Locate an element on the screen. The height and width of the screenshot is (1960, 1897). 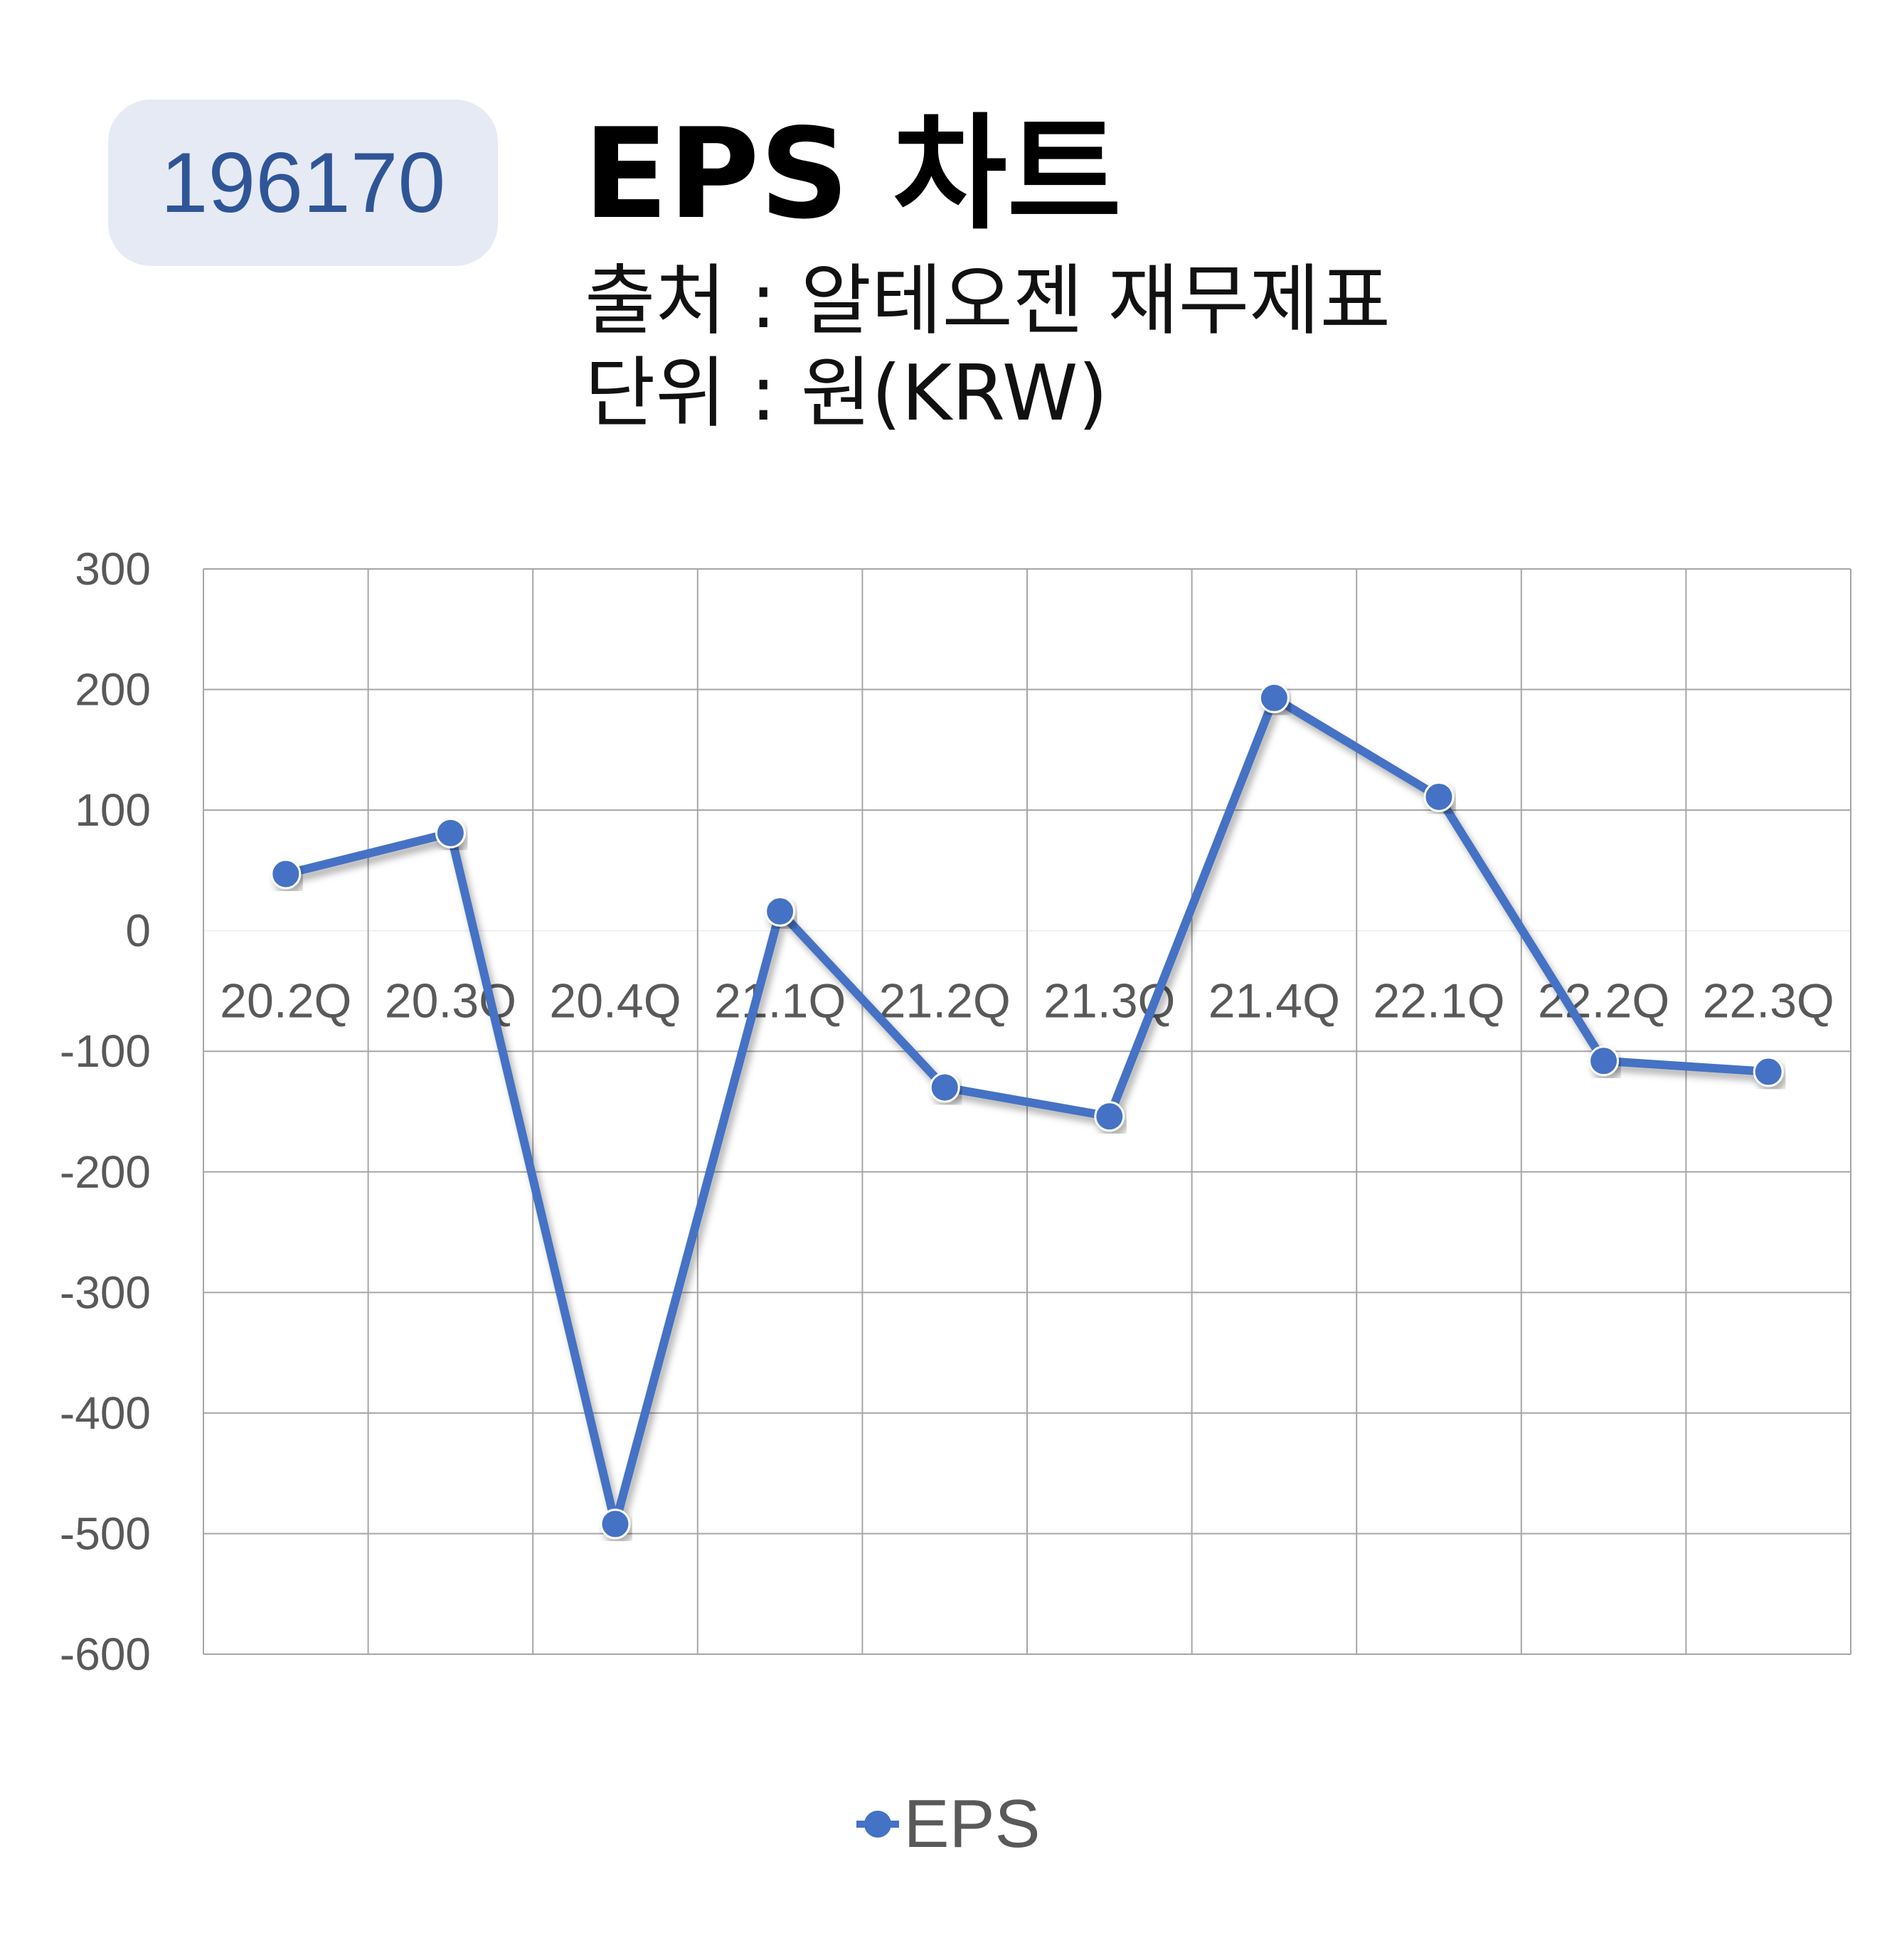
x-tick-label: 21.4Q is located at coordinates (1274, 1001).